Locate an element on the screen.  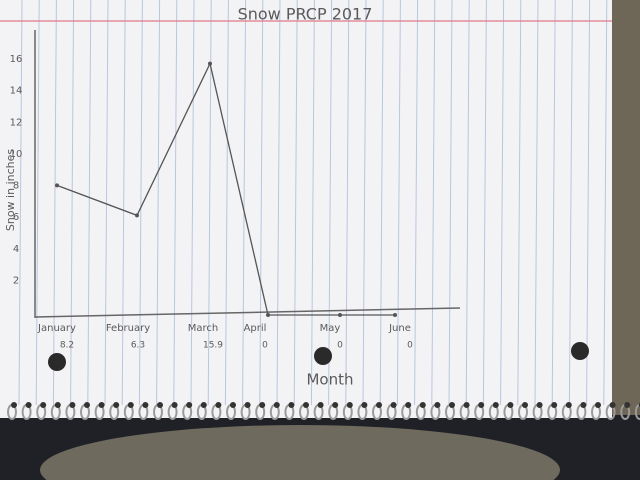
y-tick-label: 14 is located at coordinates (16, 91).